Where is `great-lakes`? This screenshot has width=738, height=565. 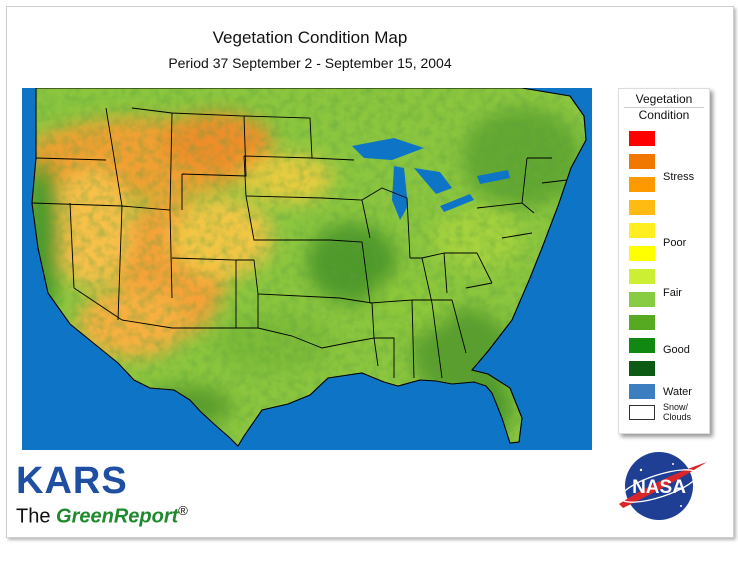
great-lakes is located at coordinates (431, 179).